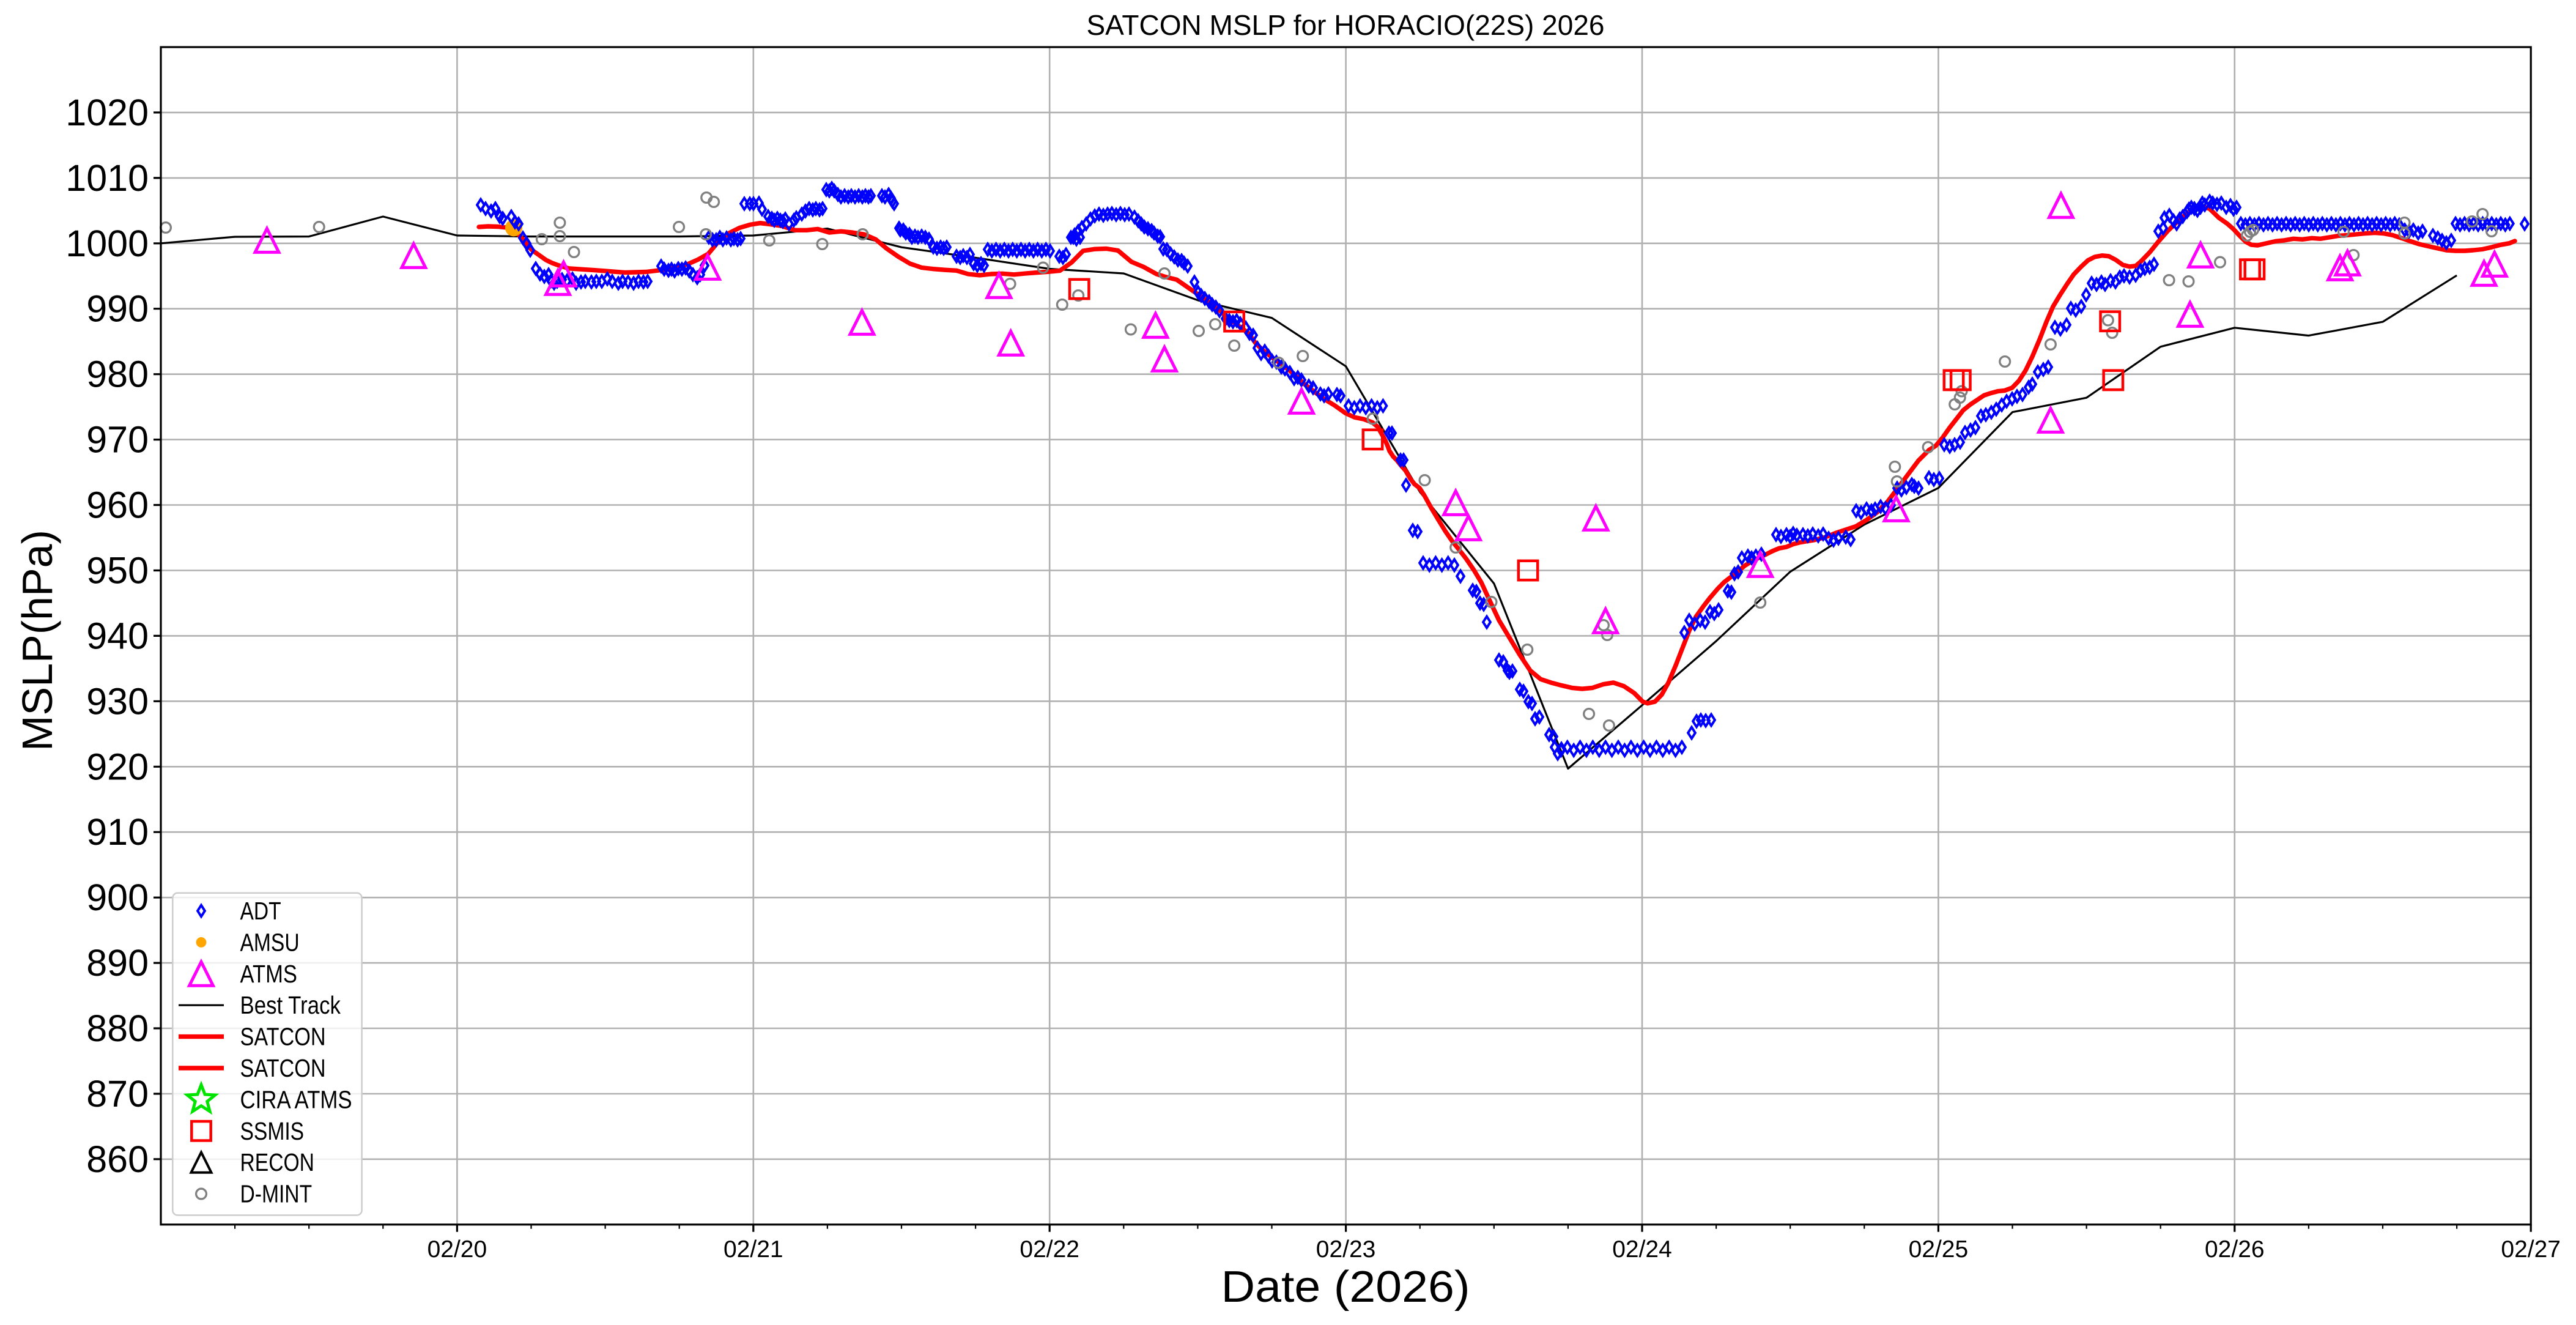 This screenshot has height=1325, width=2576. What do you see at coordinates (272, 1131) in the screenshot?
I see `svg-text: SSMIS` at bounding box center [272, 1131].